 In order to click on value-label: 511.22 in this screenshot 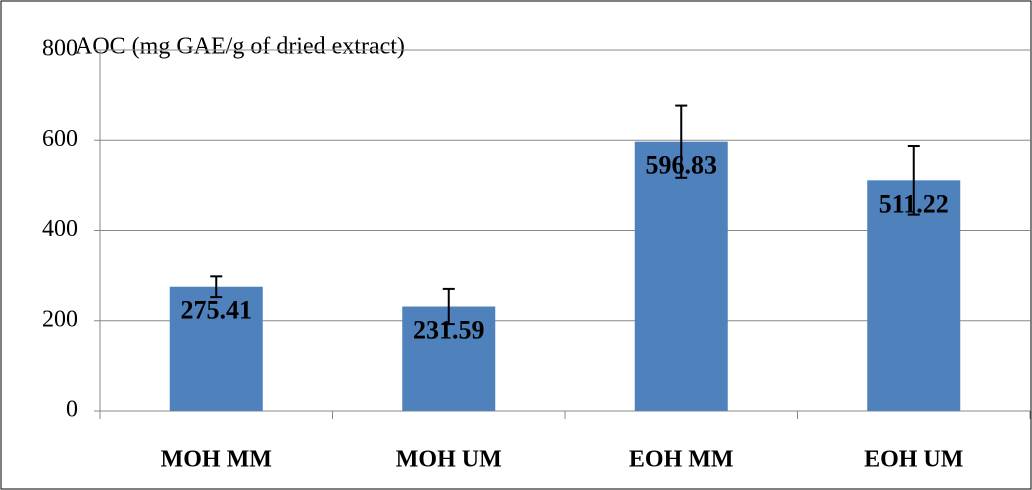, I will do `click(914, 203)`.